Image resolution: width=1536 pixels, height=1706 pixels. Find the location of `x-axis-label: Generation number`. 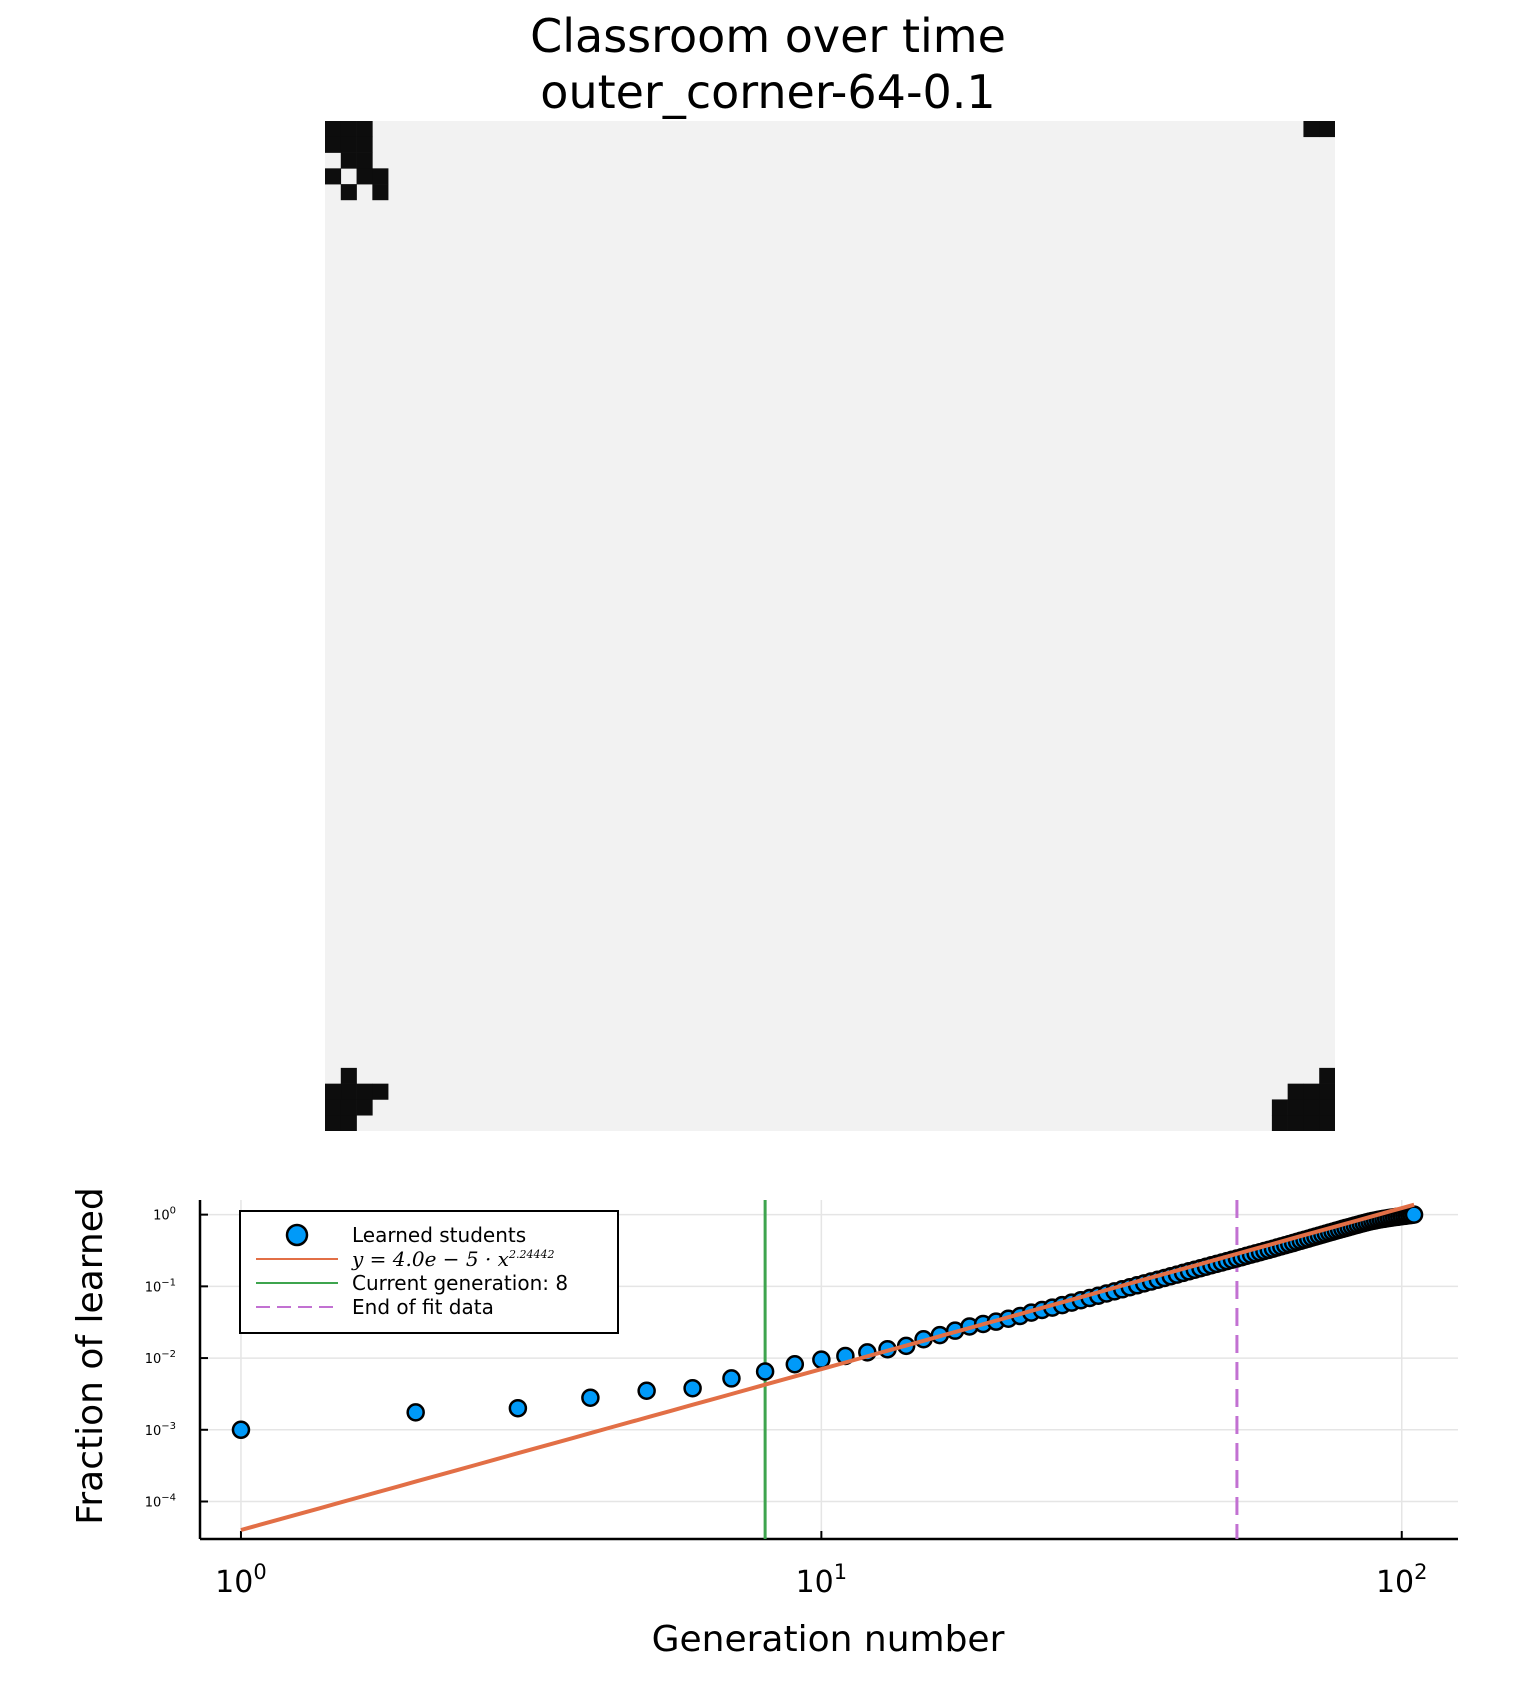

x-axis-label: Generation number is located at coordinates (828, 1639).